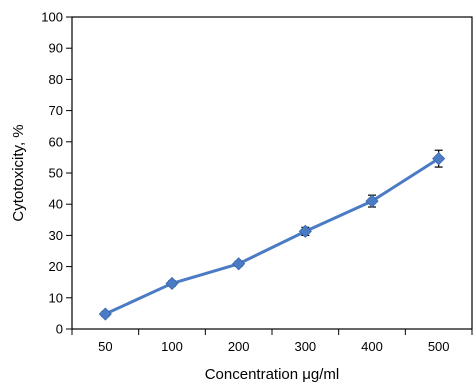  I want to click on y-axis-title: Cytotoxicity, %, so click(18, 172).